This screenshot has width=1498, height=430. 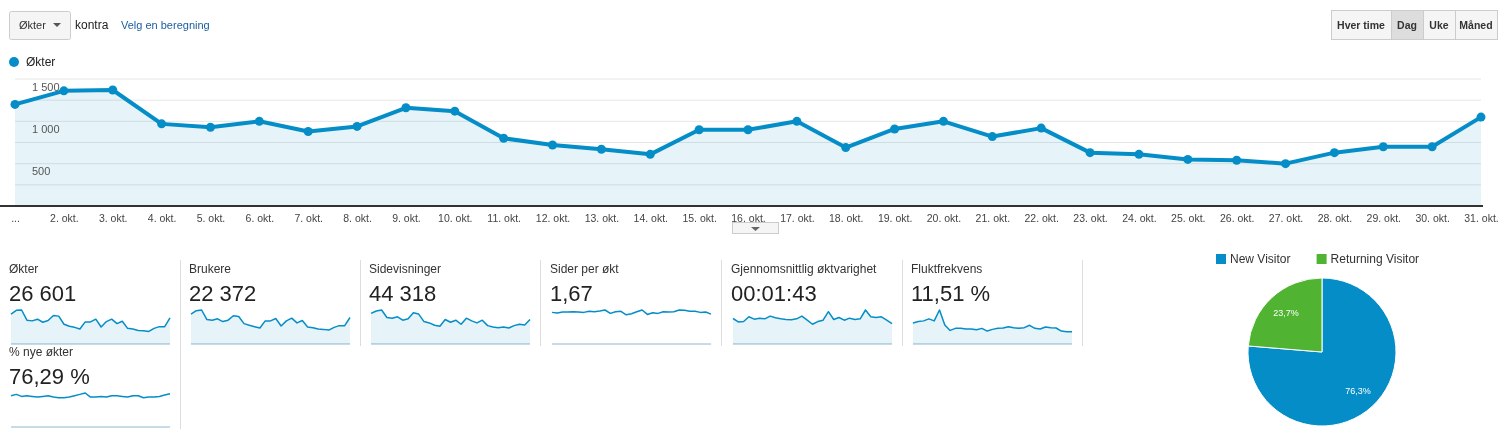 What do you see at coordinates (41, 352) in the screenshot?
I see `chart-title: % nye økter` at bounding box center [41, 352].